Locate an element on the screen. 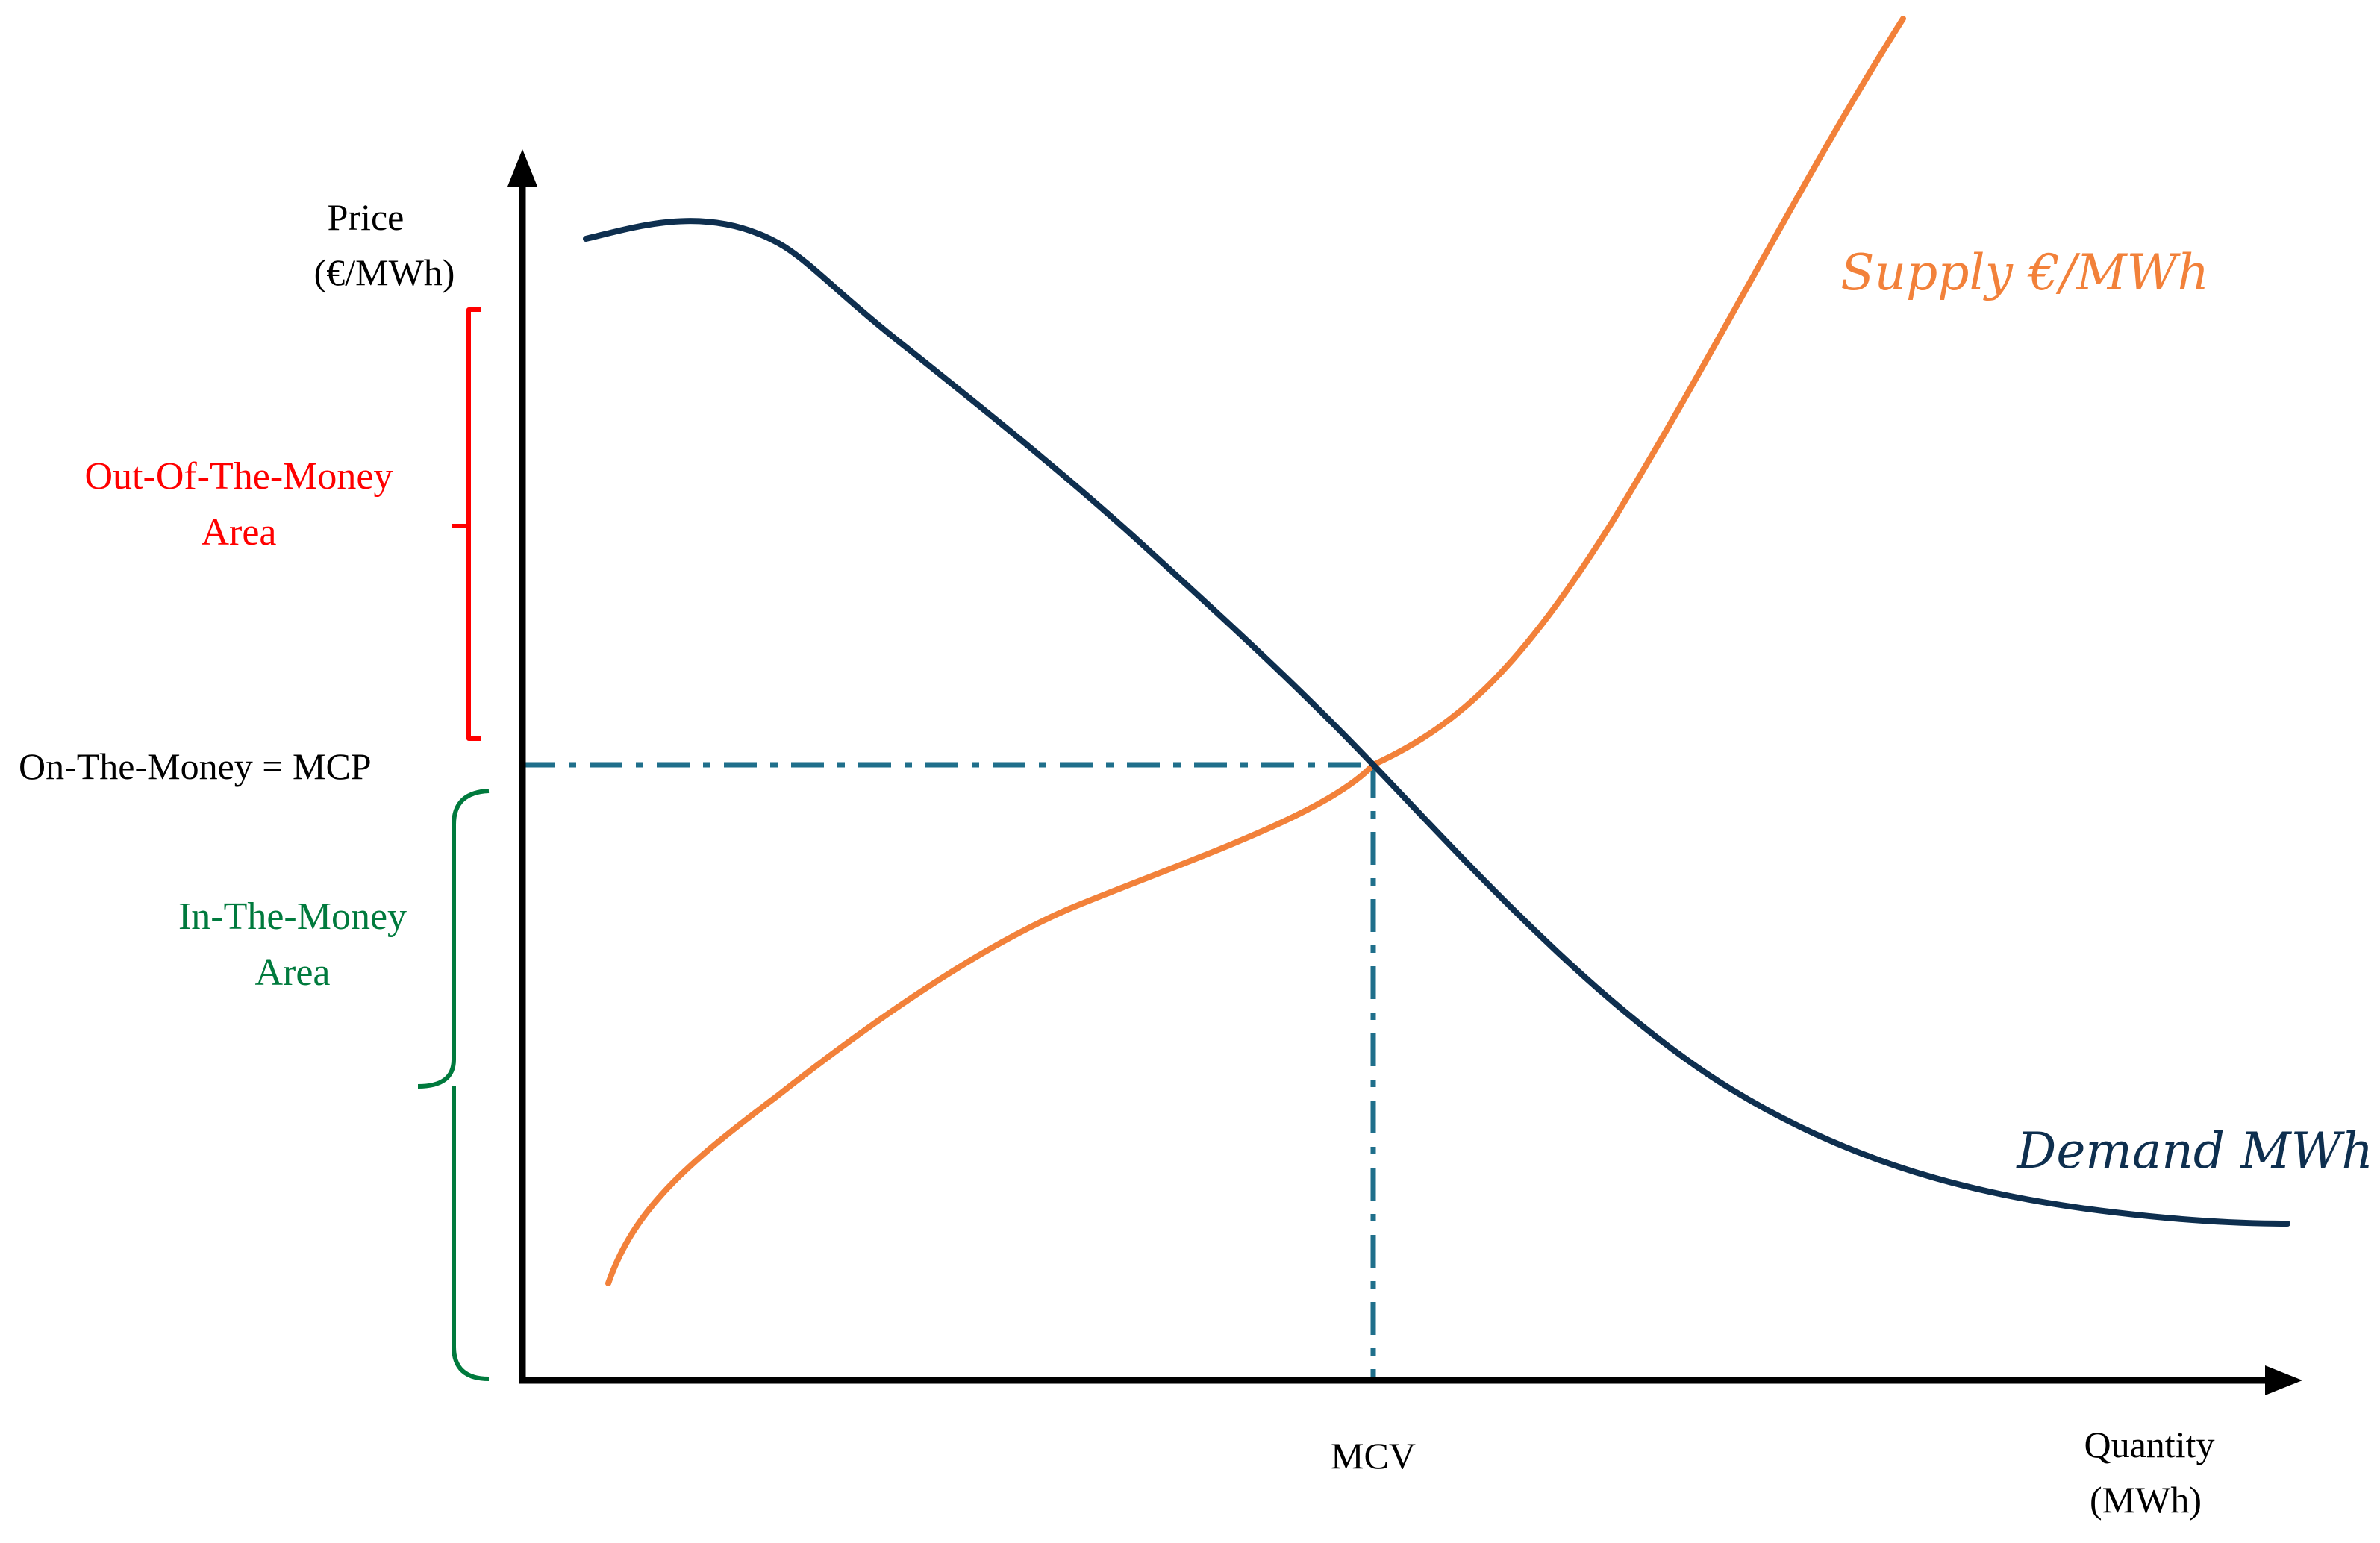  x-axis-arrowhead is located at coordinates (2283, 1380).